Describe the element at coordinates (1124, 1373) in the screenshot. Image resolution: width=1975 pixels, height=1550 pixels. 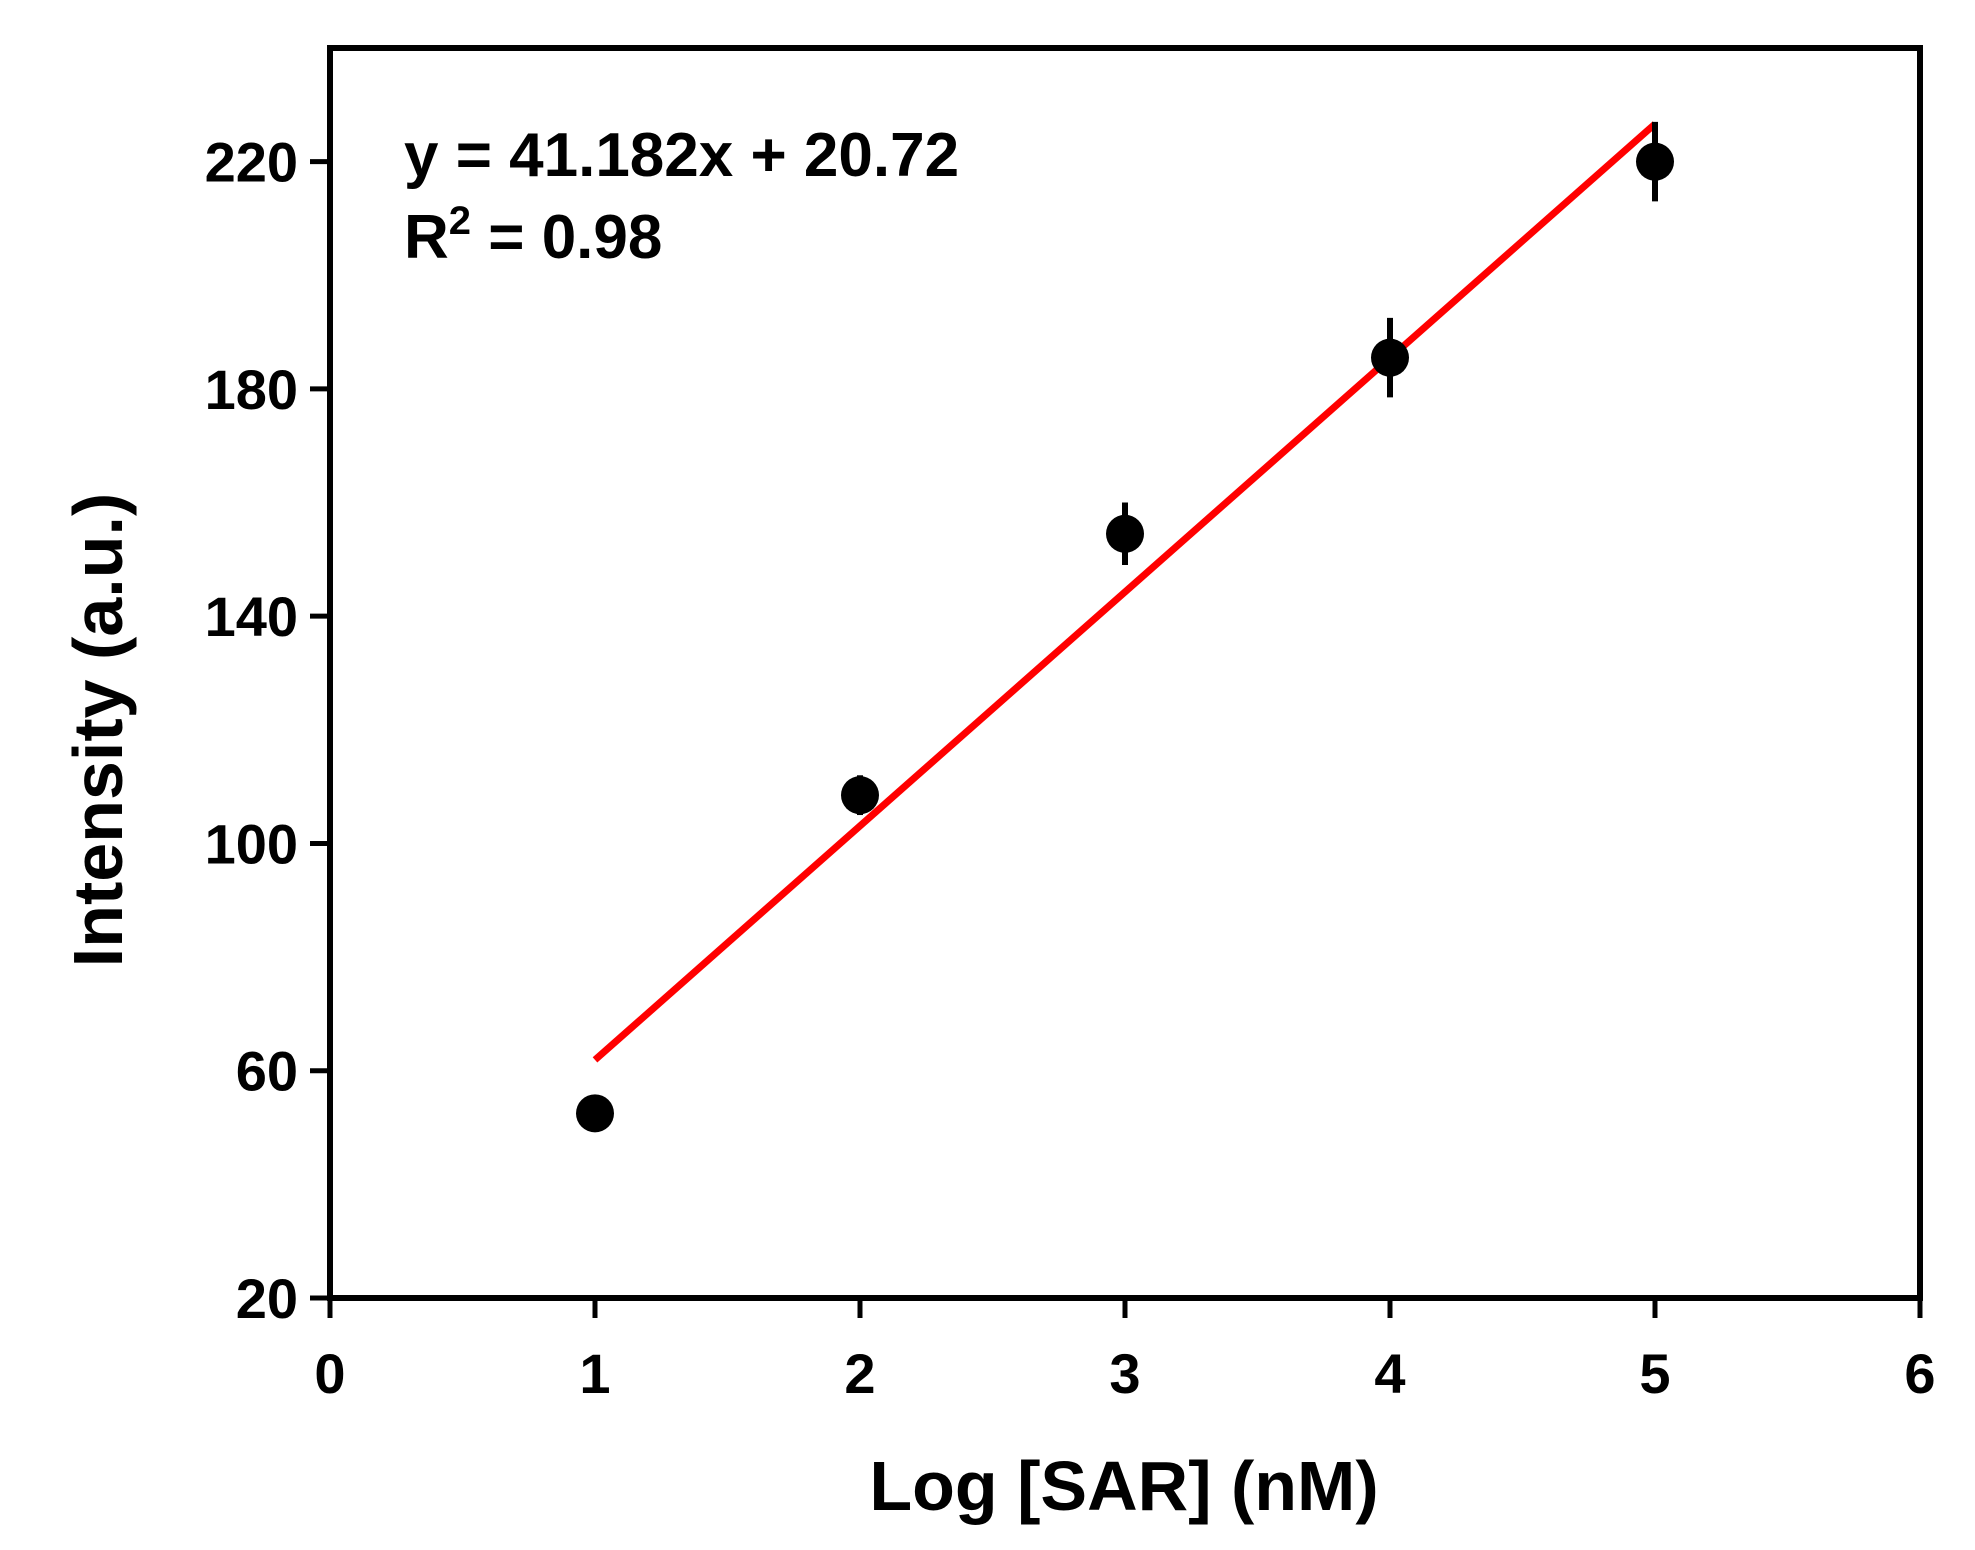
I see `x-tick-label: 3` at that location.